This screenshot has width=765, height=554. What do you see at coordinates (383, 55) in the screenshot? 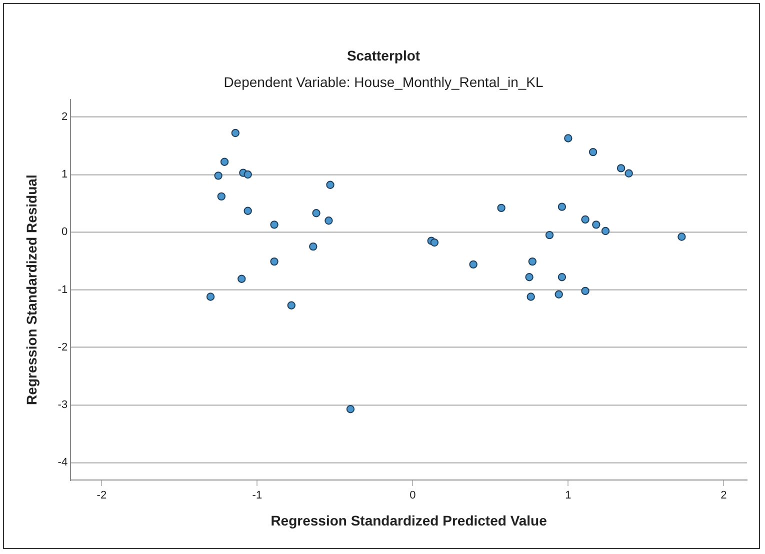
I see `chart-title: Scatterplot` at bounding box center [383, 55].